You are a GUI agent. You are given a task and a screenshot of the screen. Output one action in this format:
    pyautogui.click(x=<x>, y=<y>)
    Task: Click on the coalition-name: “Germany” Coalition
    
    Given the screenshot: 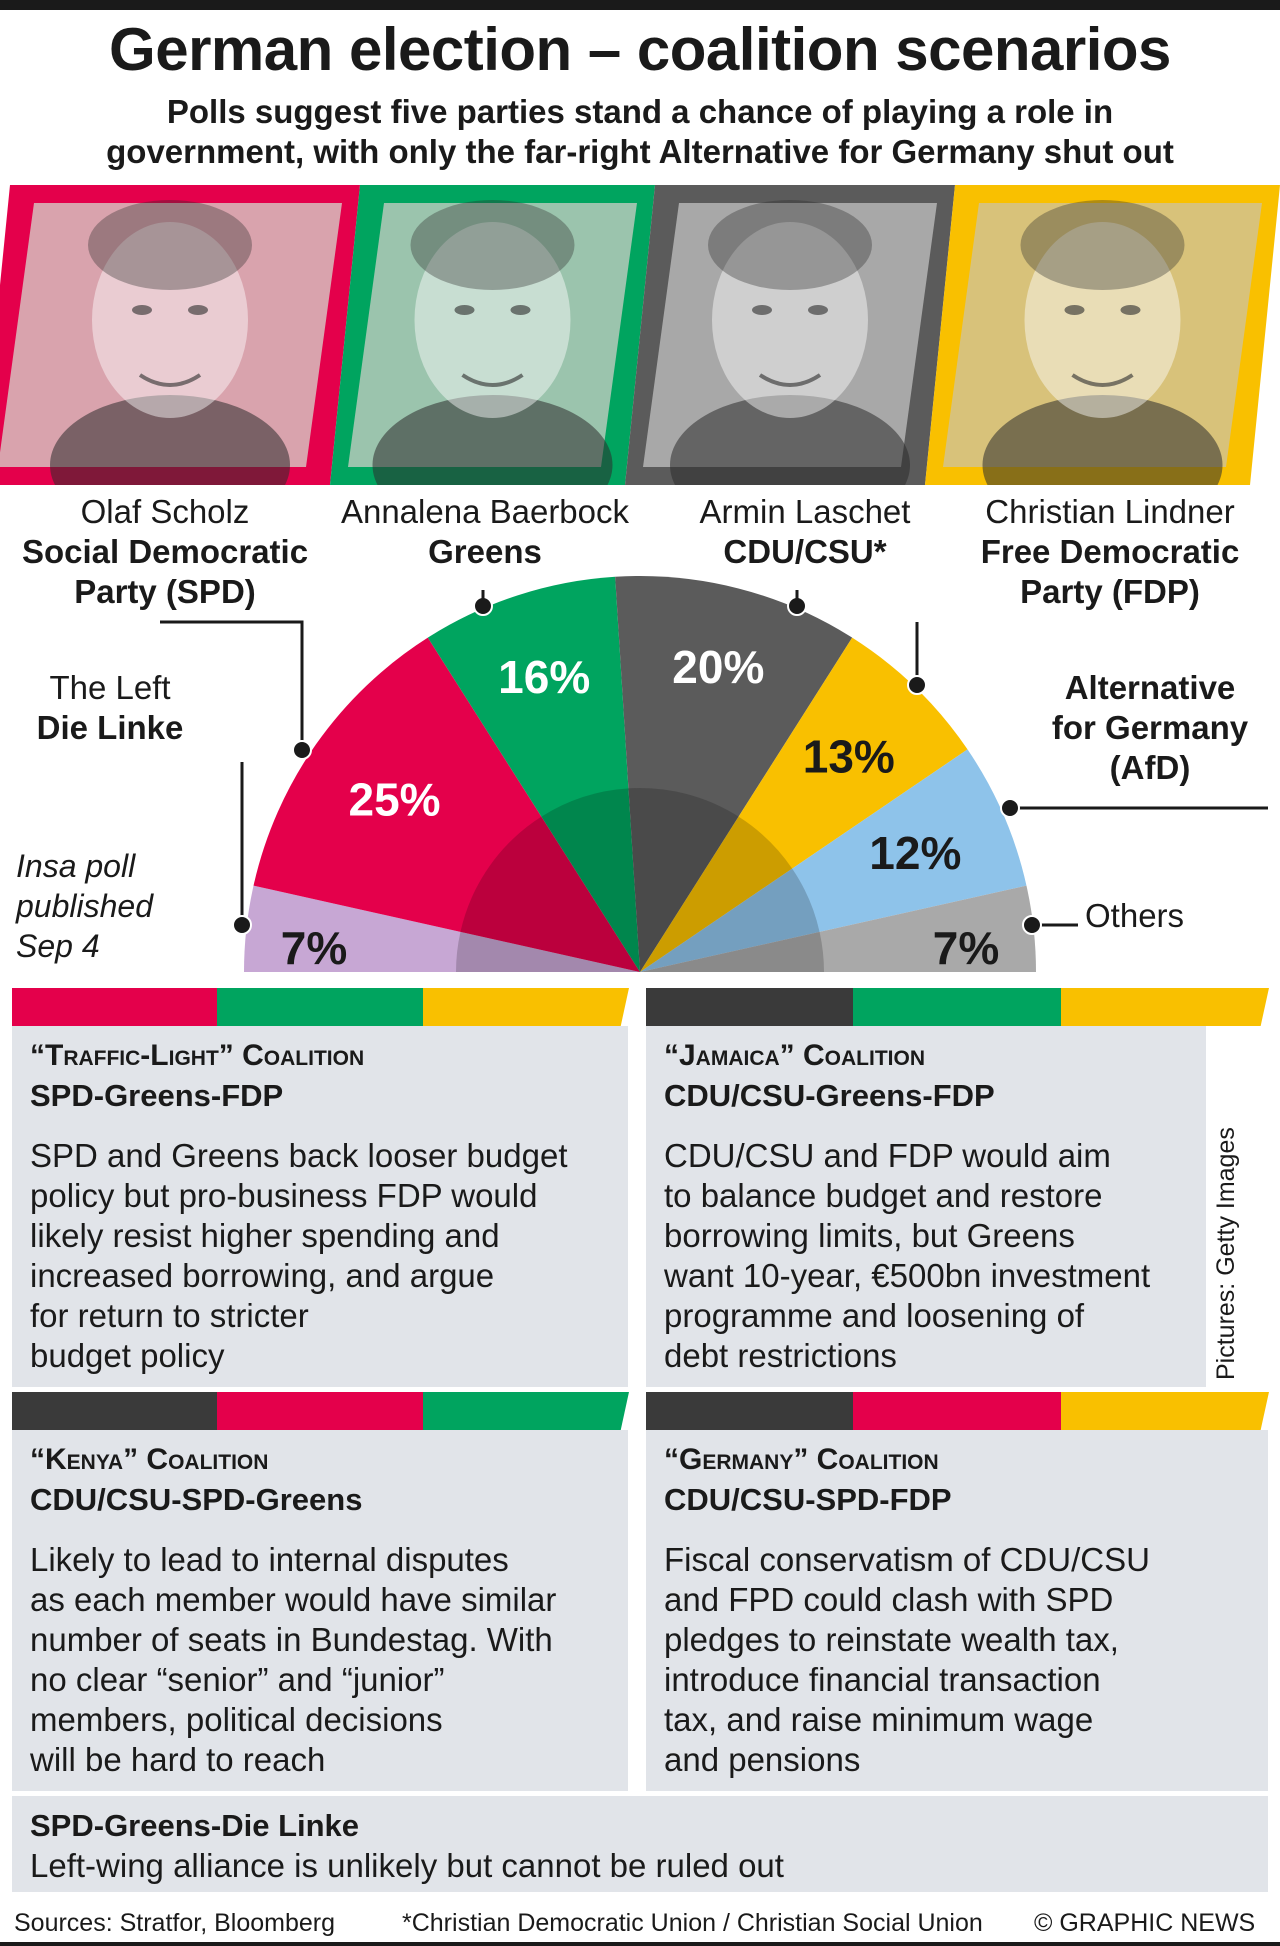 What is the action you would take?
    pyautogui.click(x=801, y=1459)
    